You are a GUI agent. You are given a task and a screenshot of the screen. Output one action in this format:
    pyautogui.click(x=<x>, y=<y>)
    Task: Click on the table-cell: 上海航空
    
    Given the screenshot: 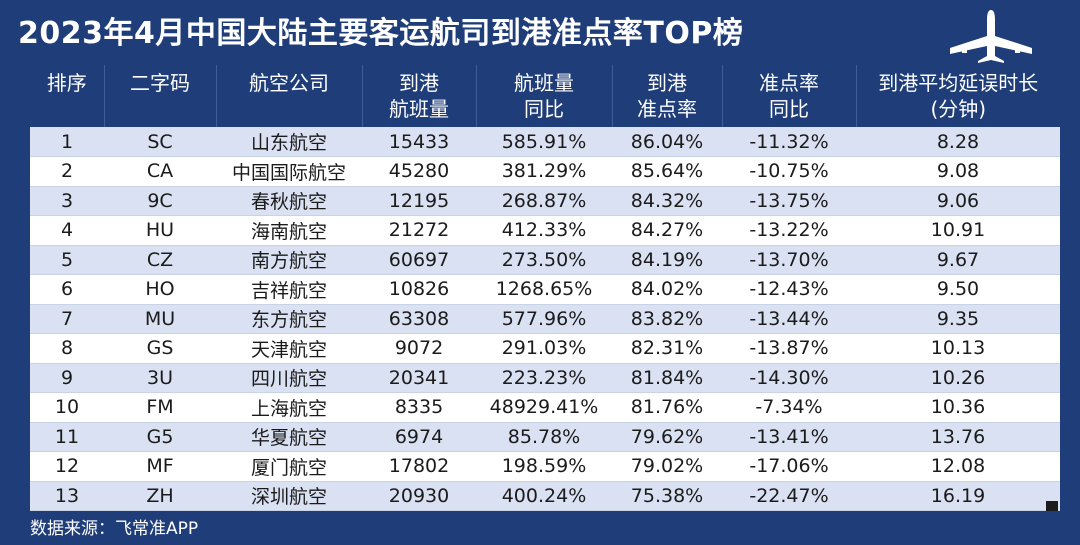 What is the action you would take?
    pyautogui.click(x=289, y=407)
    